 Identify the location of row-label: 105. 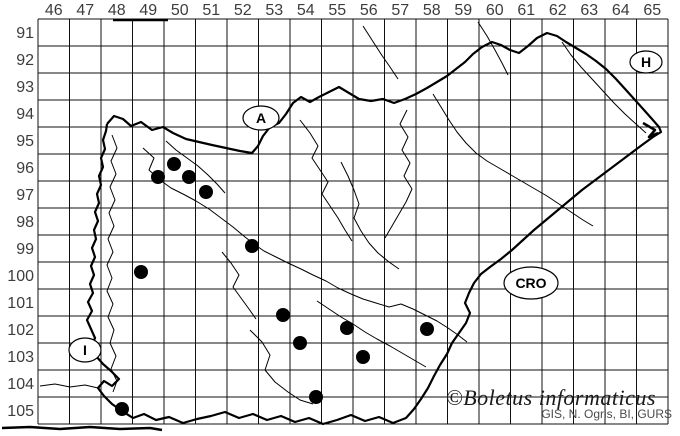
(20, 411).